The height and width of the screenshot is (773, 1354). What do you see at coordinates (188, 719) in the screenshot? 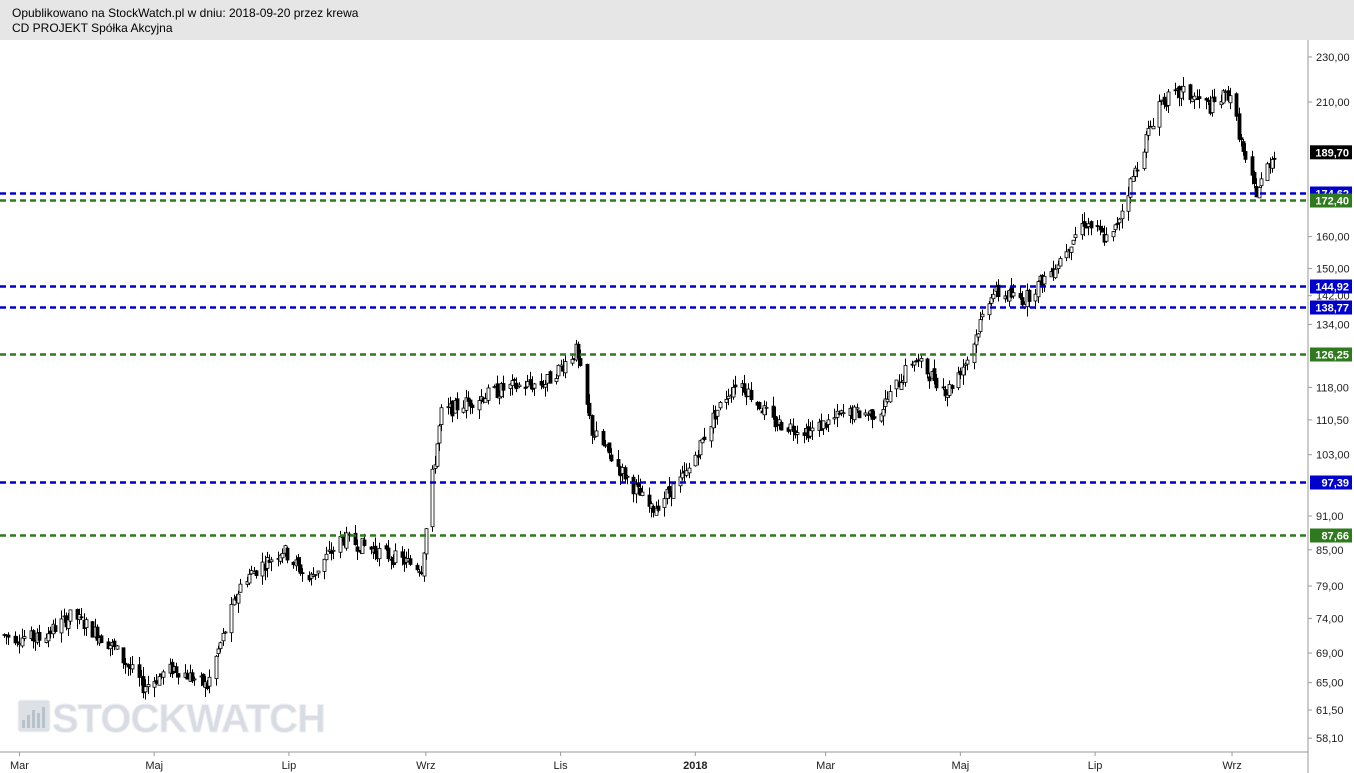
I see `watermark-text: STOCKWATCH` at bounding box center [188, 719].